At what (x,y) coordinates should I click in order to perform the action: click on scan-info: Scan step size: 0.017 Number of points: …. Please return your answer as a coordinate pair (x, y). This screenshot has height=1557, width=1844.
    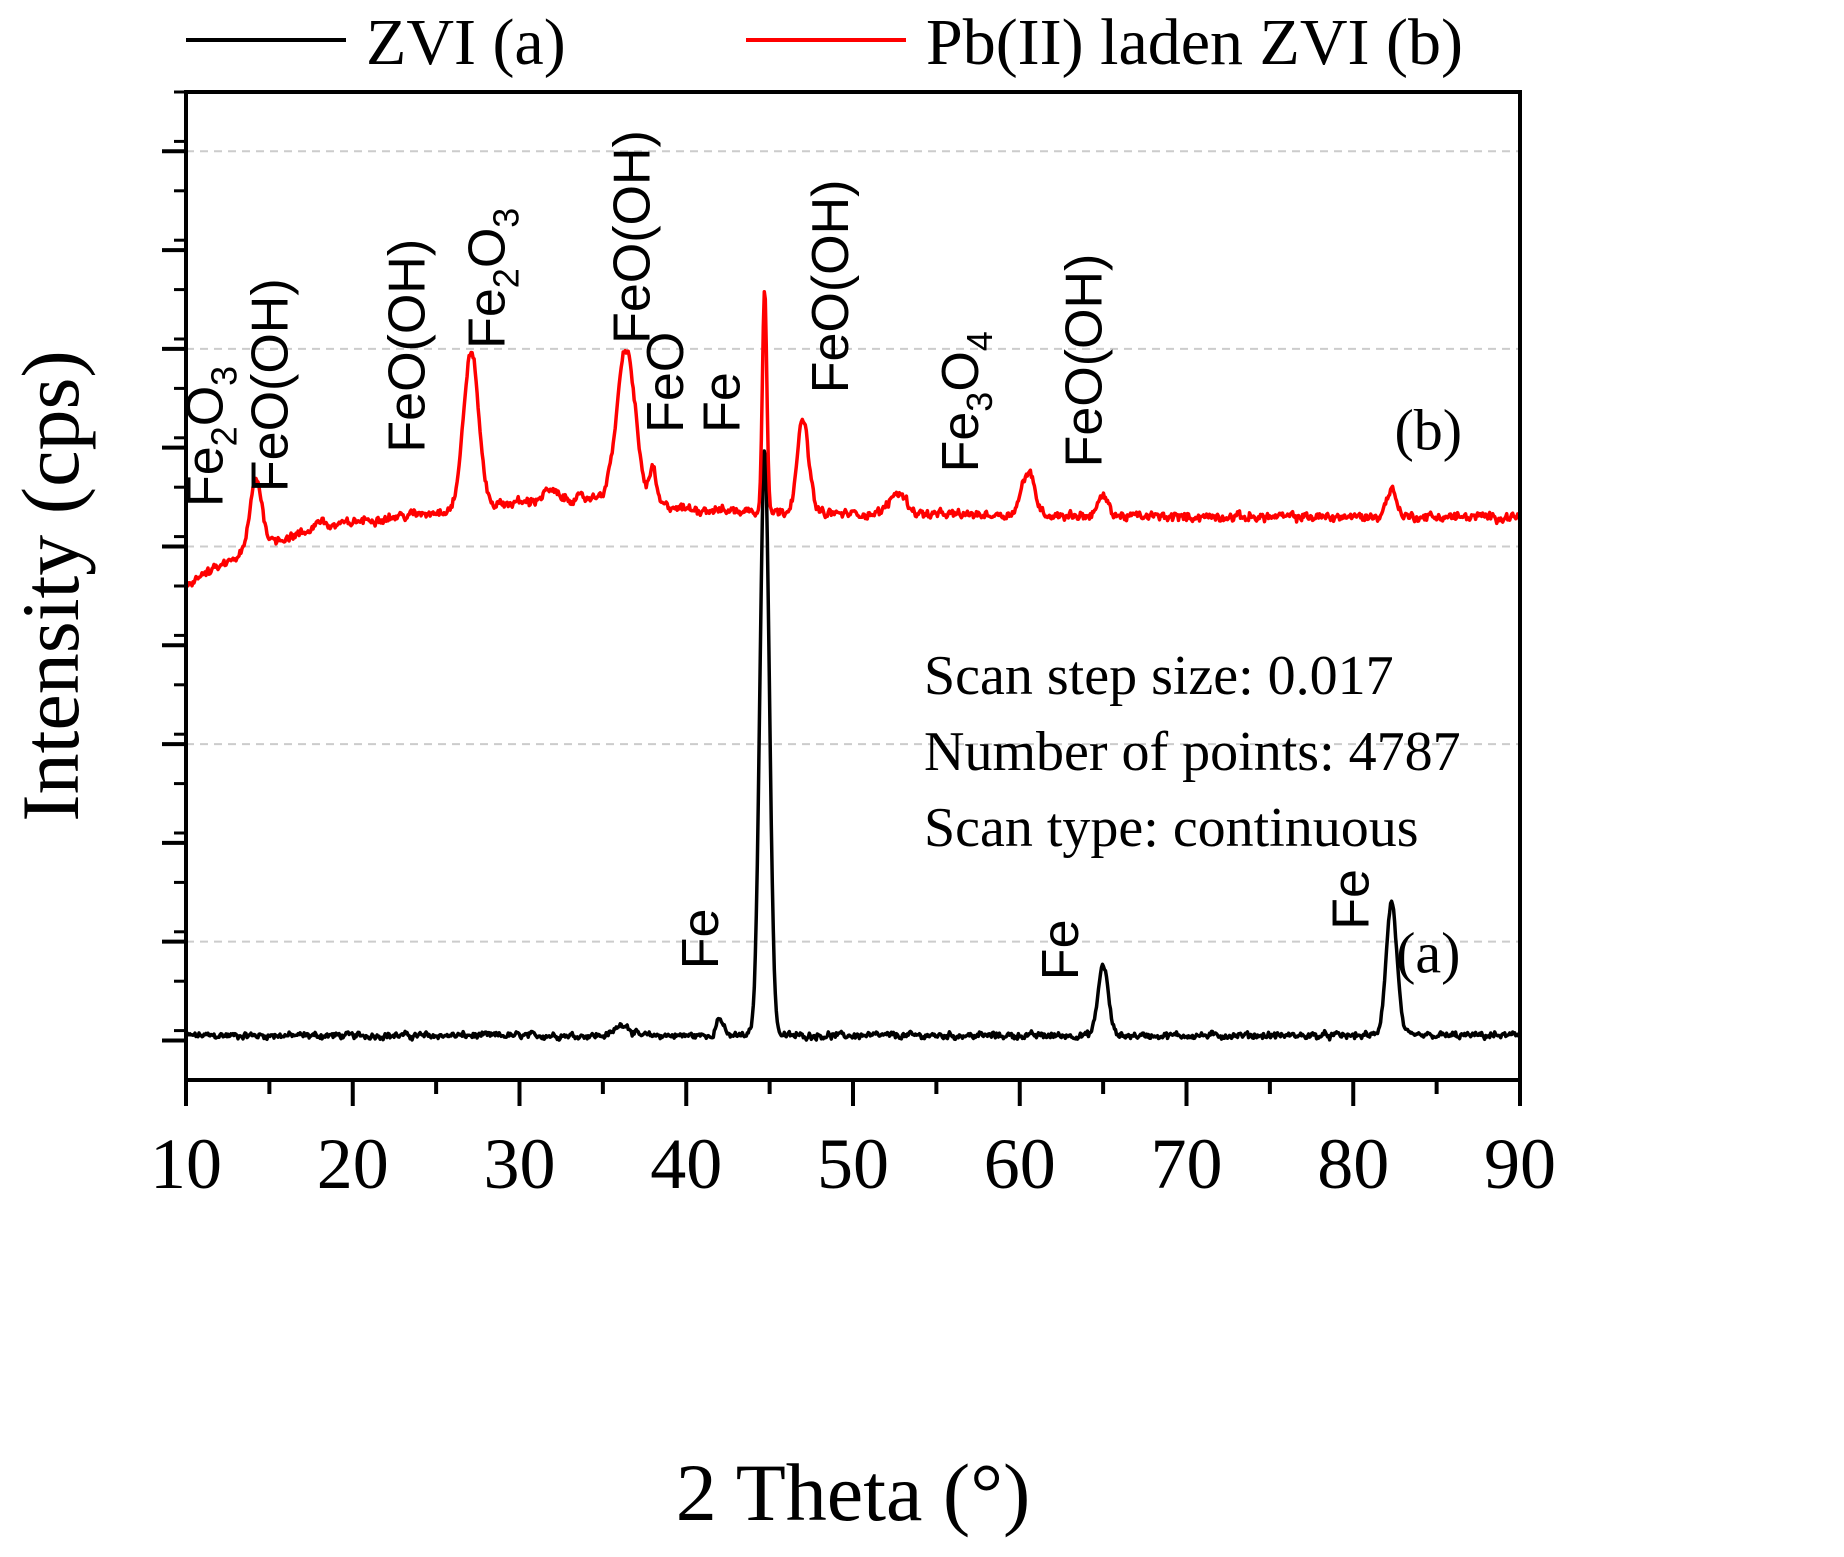
    Looking at the image, I should click on (1192, 752).